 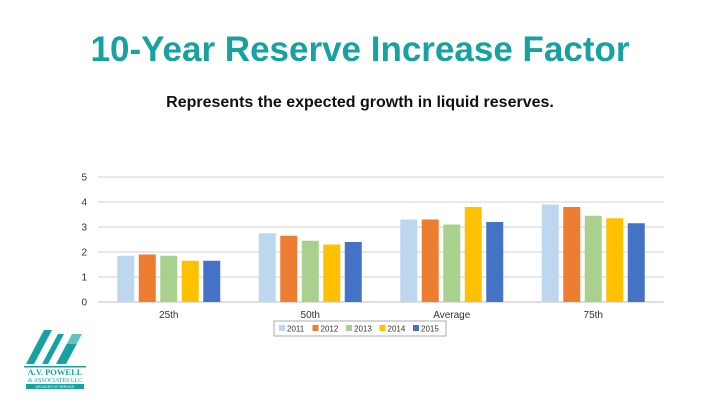 What do you see at coordinates (212, 281) in the screenshot?
I see `bar-2015-25th` at bounding box center [212, 281].